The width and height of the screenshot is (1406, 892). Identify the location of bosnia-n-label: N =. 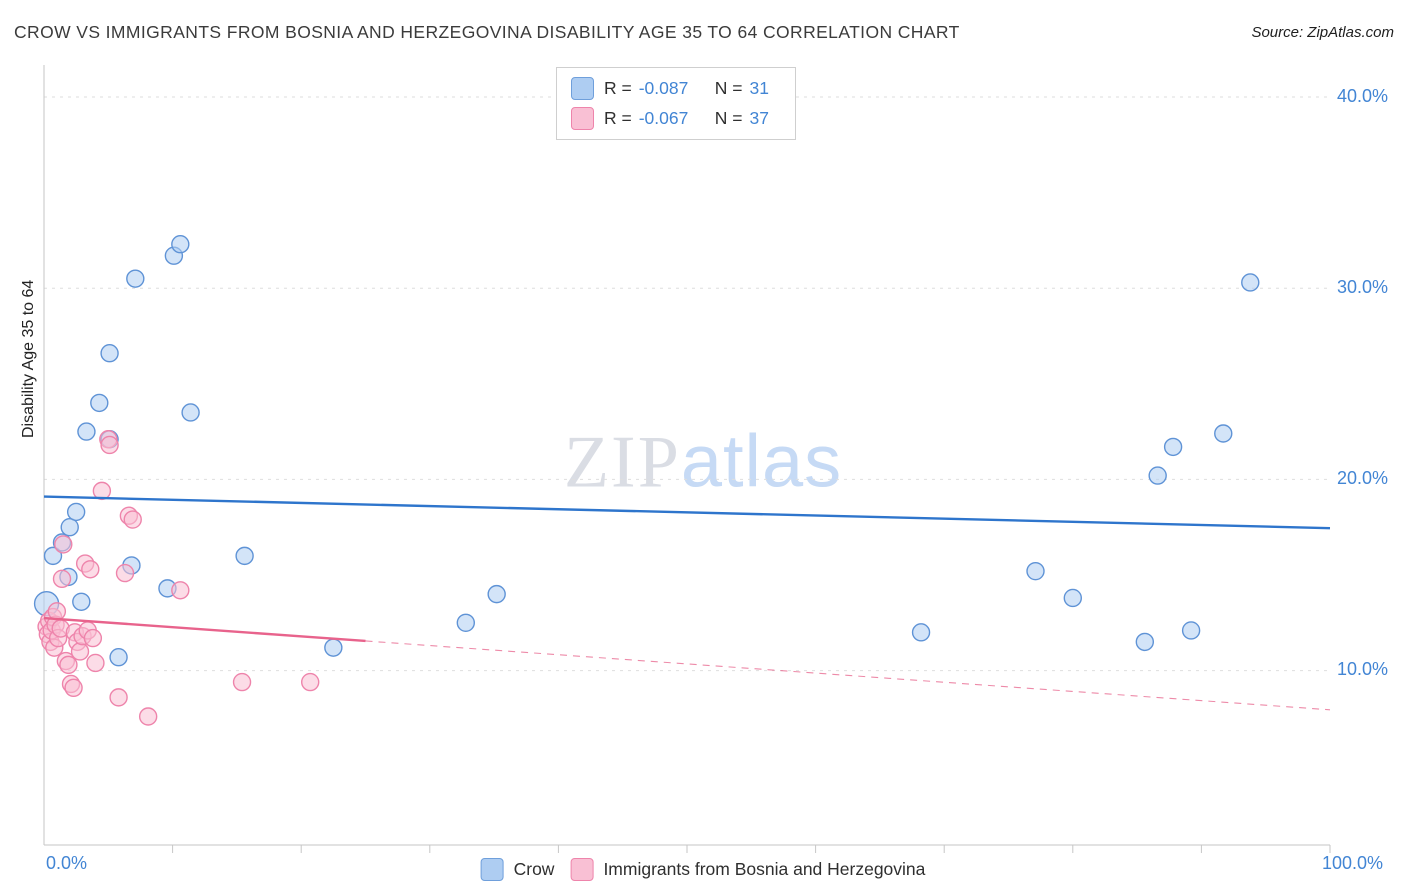
(728, 118).